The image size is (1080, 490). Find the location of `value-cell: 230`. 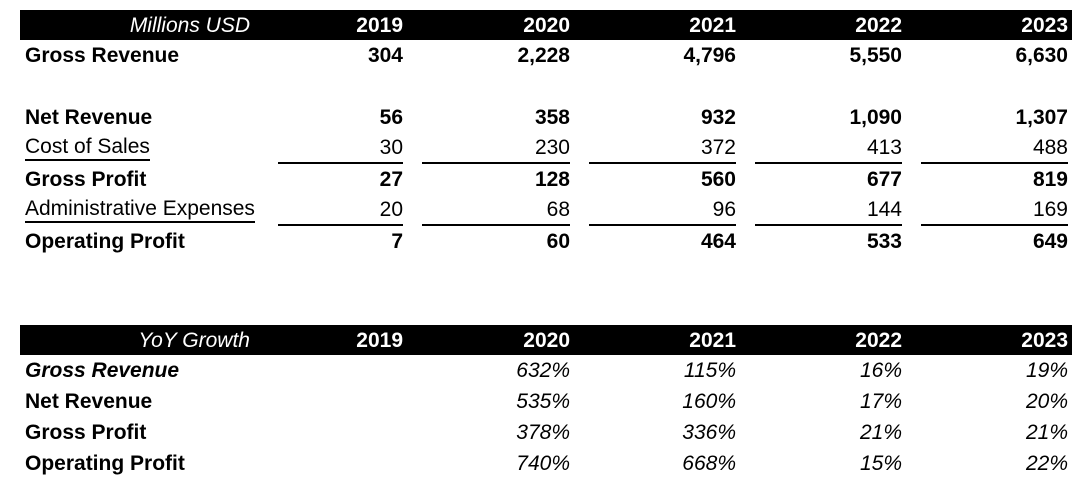

value-cell: 230 is located at coordinates (486, 148).